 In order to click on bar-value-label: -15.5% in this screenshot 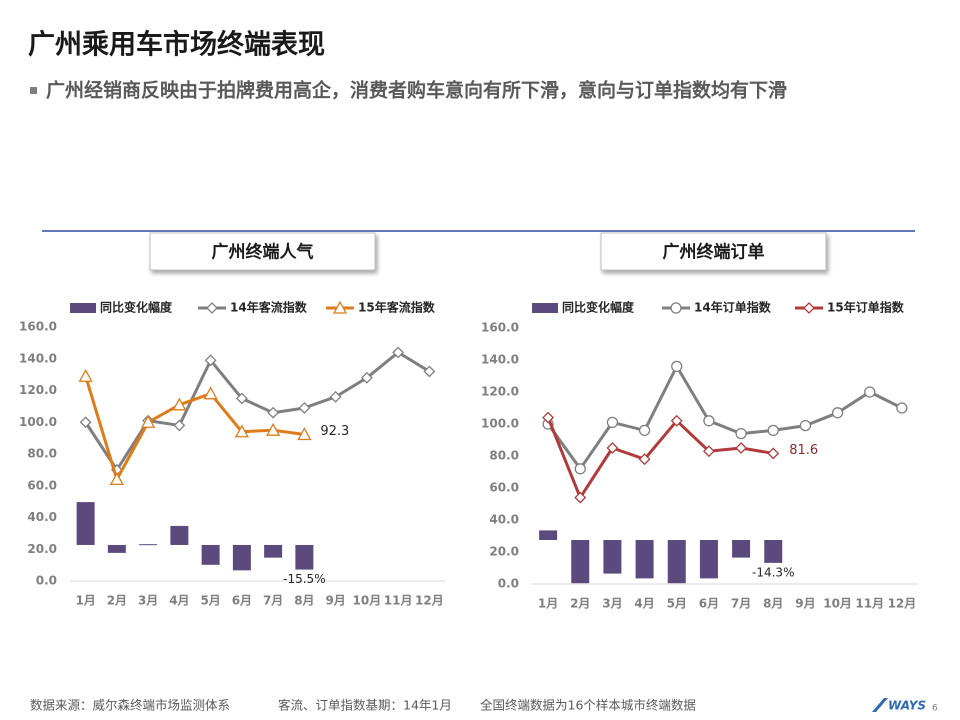, I will do `click(304, 579)`.